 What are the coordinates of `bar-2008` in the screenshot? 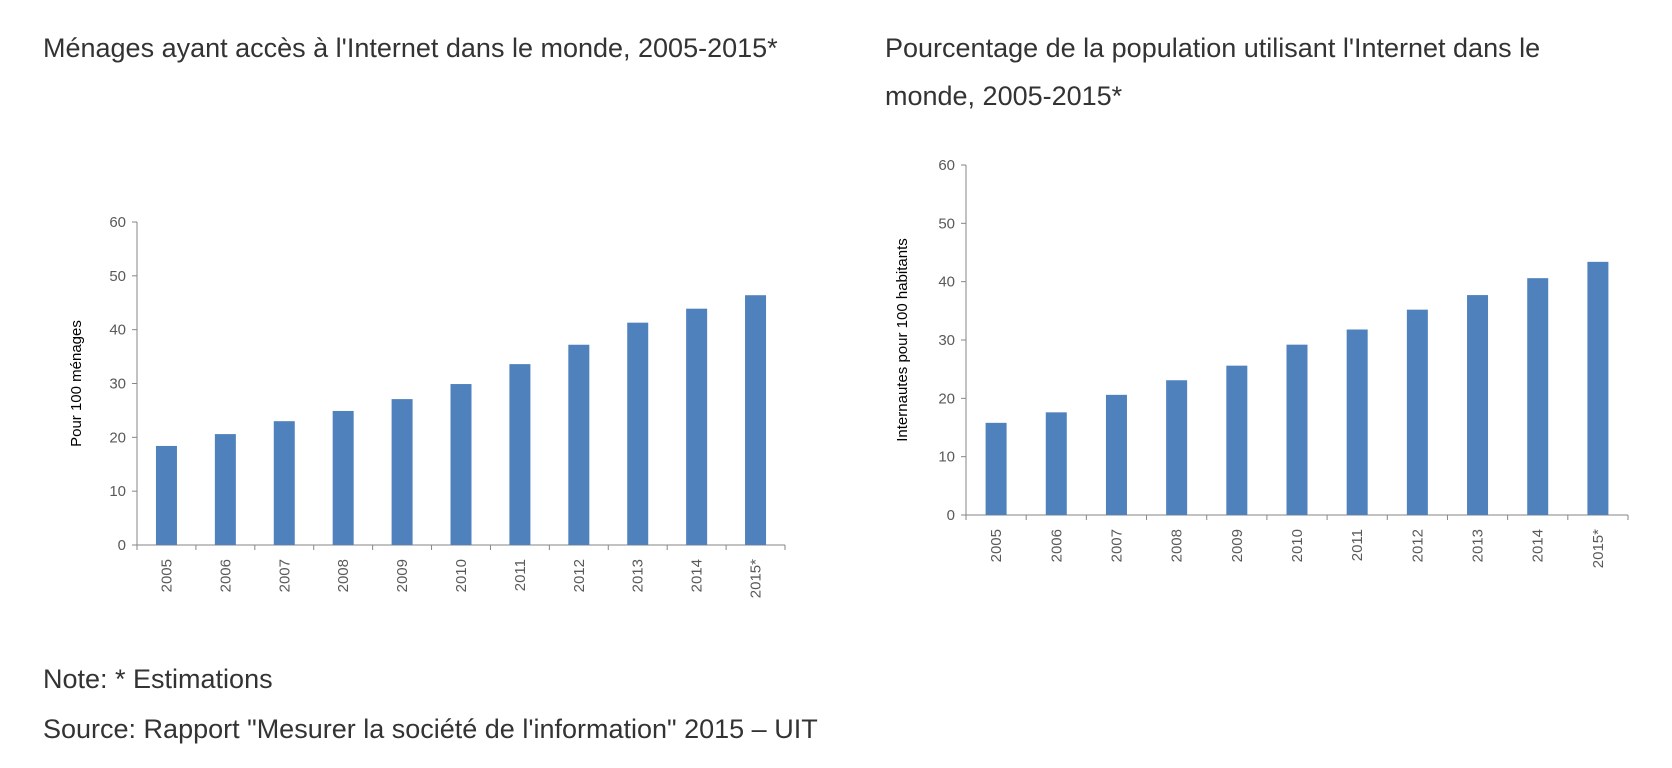 It's located at (343, 477).